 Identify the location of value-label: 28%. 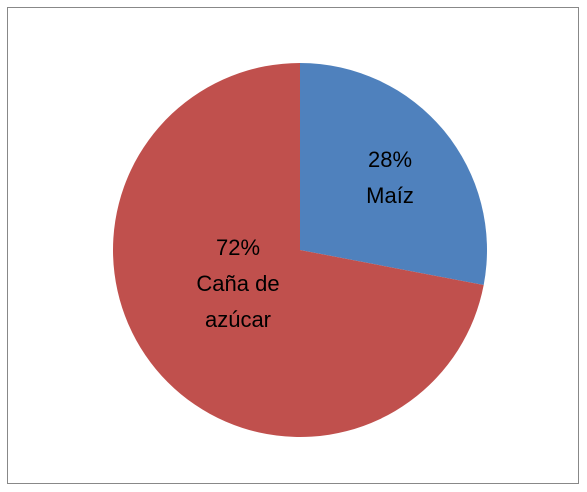
(390, 159).